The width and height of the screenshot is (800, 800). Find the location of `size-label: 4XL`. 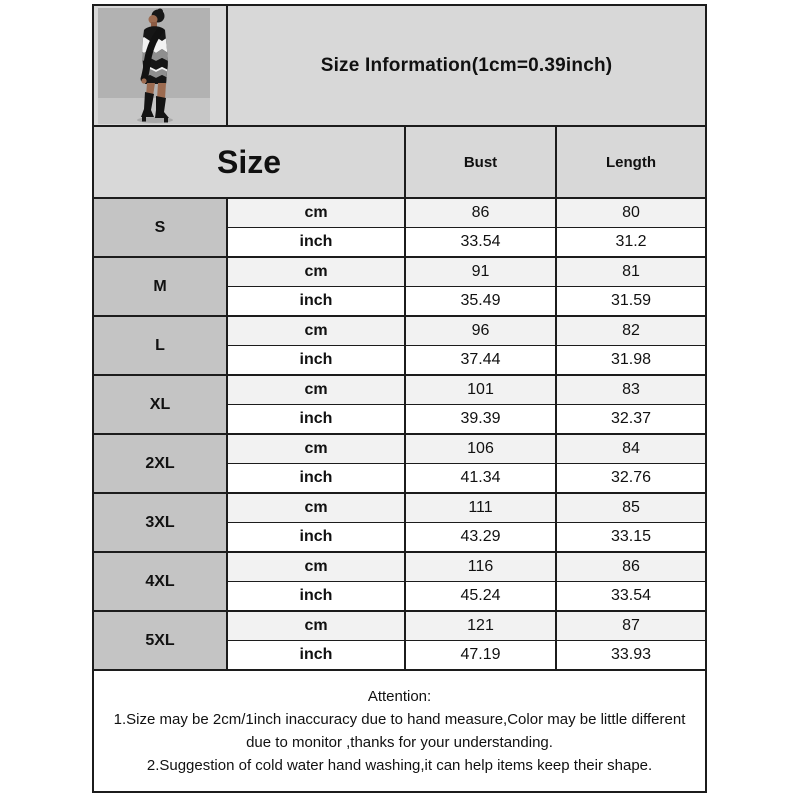

size-label: 4XL is located at coordinates (160, 581).